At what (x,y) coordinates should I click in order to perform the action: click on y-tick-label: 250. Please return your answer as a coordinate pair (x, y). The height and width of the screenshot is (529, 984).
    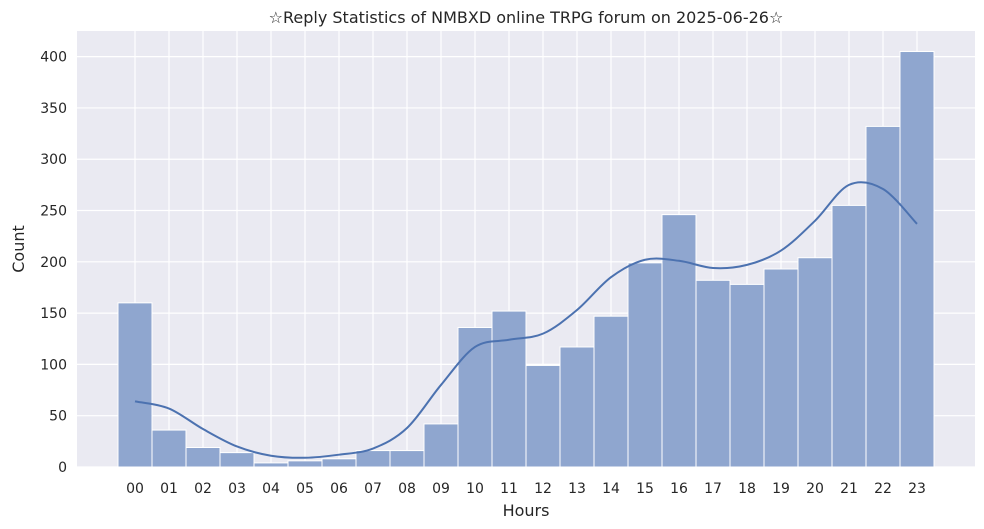
    Looking at the image, I should click on (53, 212).